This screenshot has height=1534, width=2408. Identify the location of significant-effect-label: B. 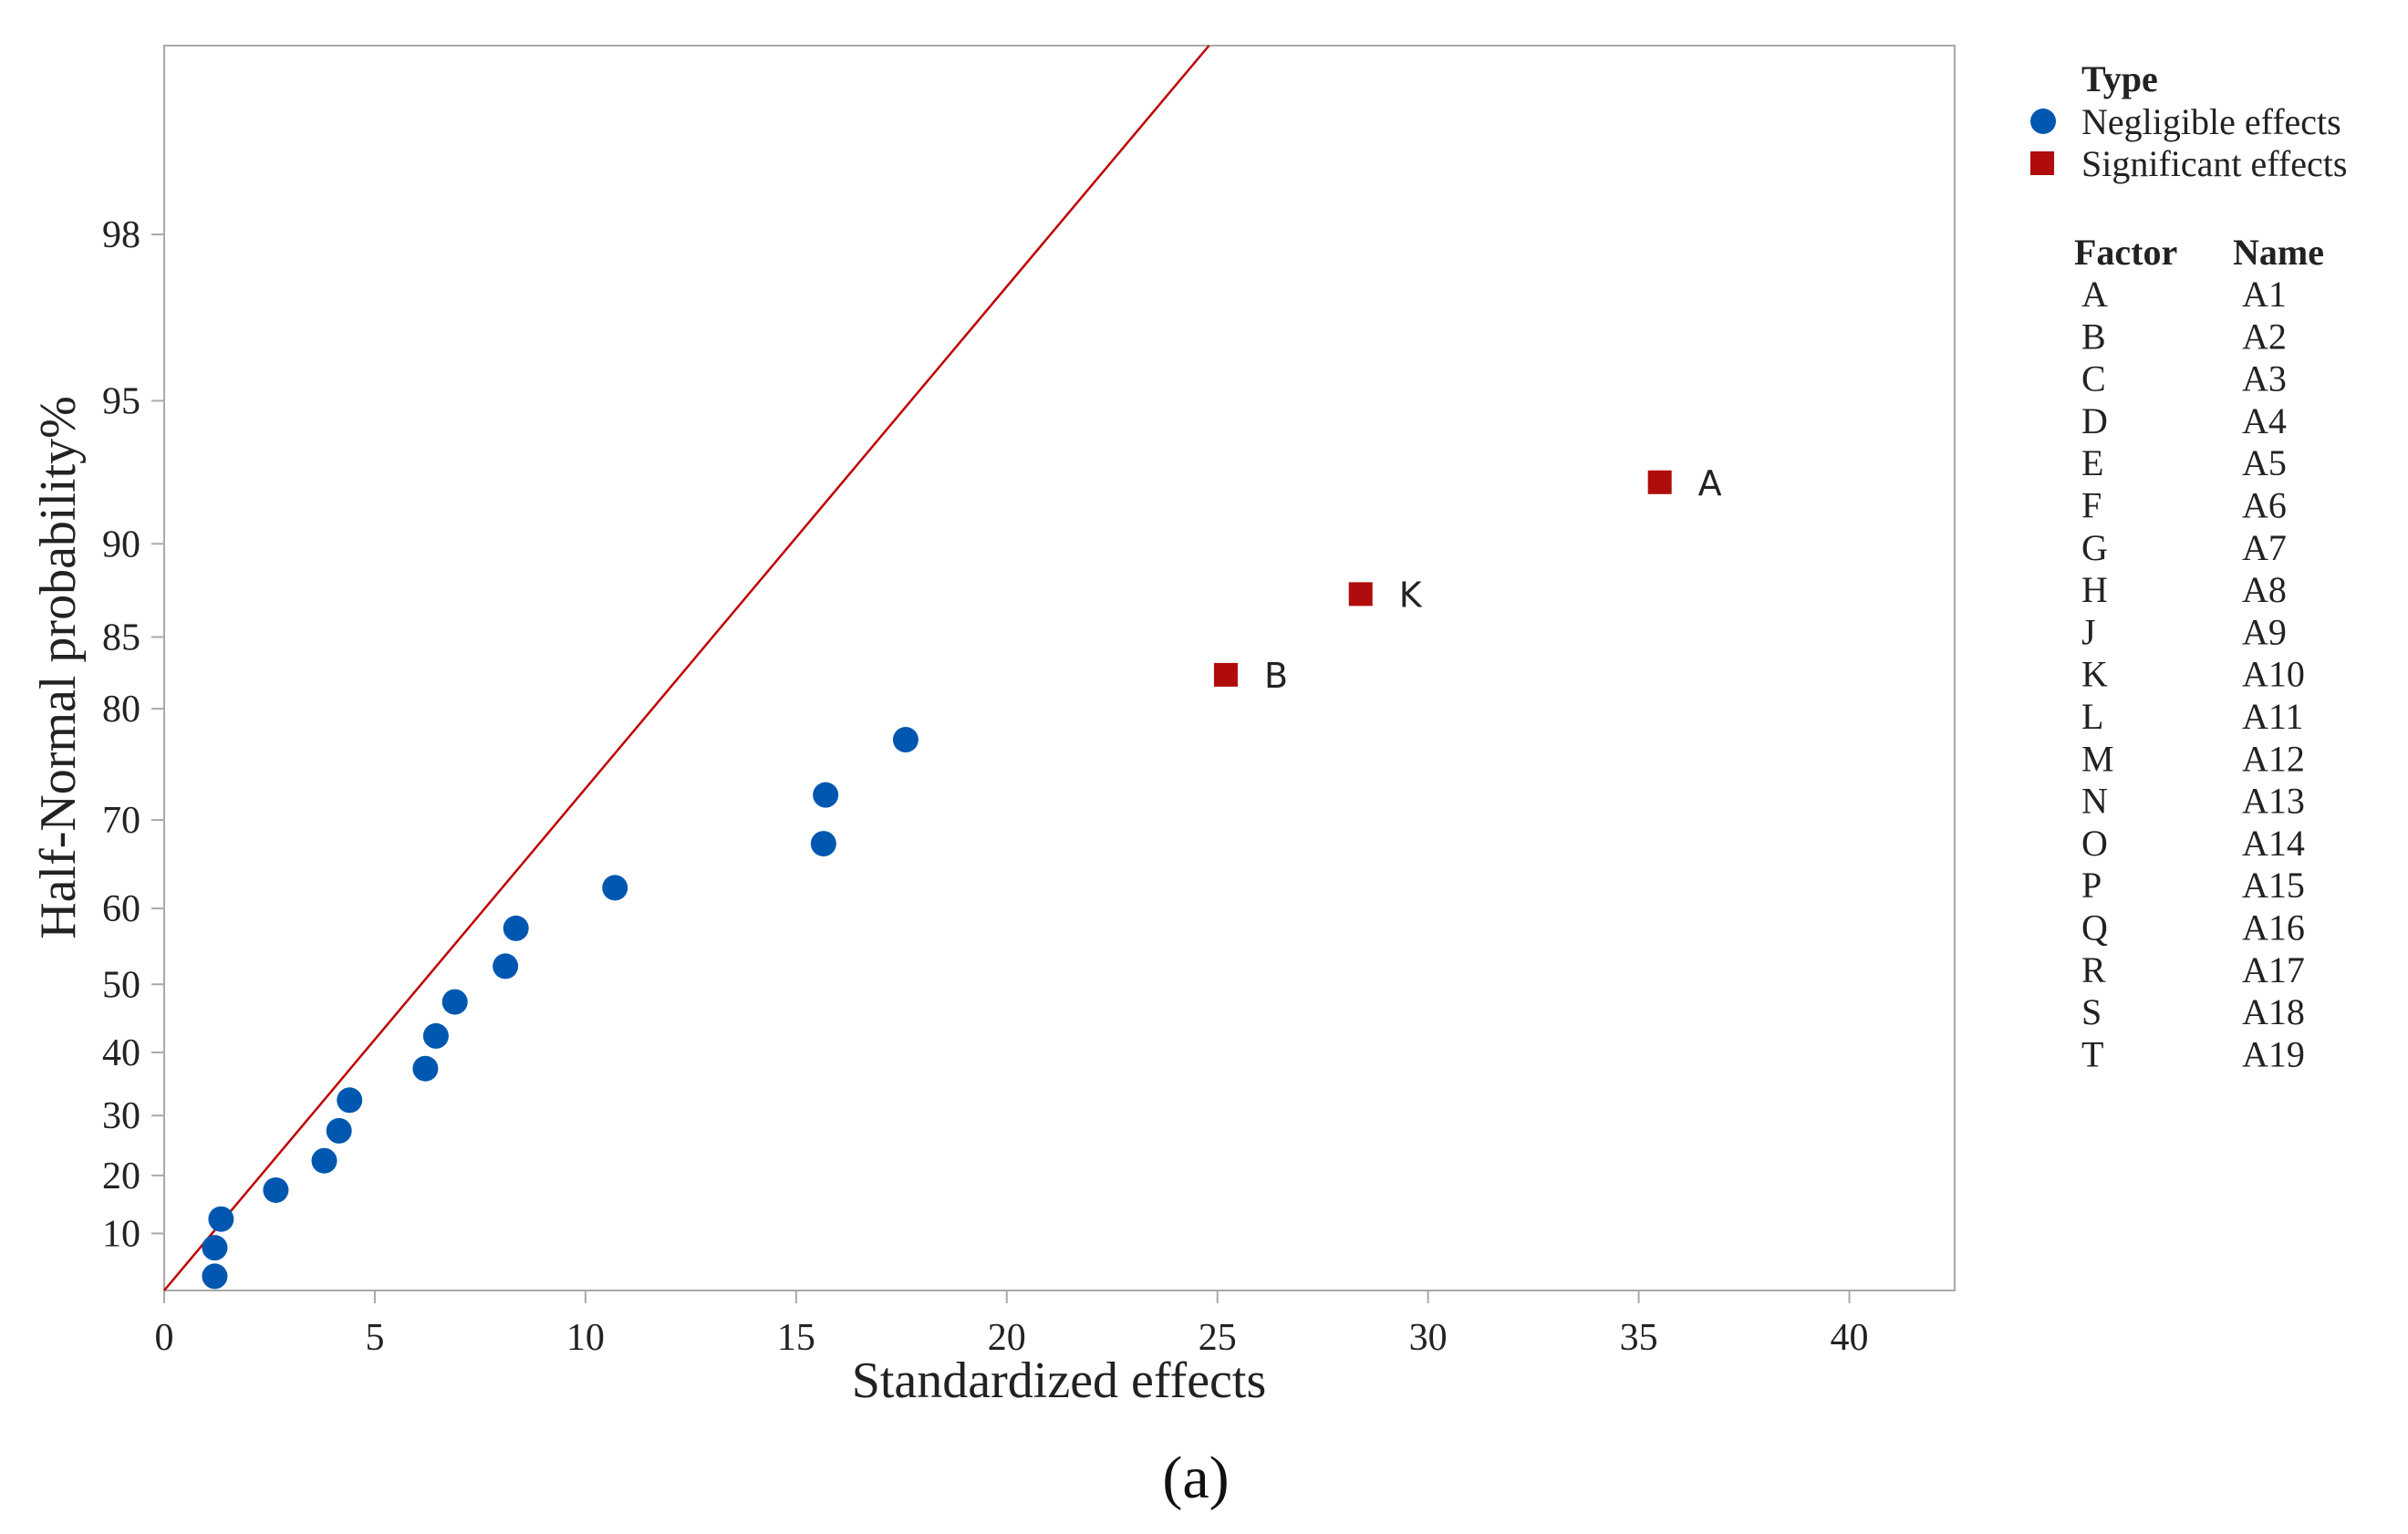
(1276, 676).